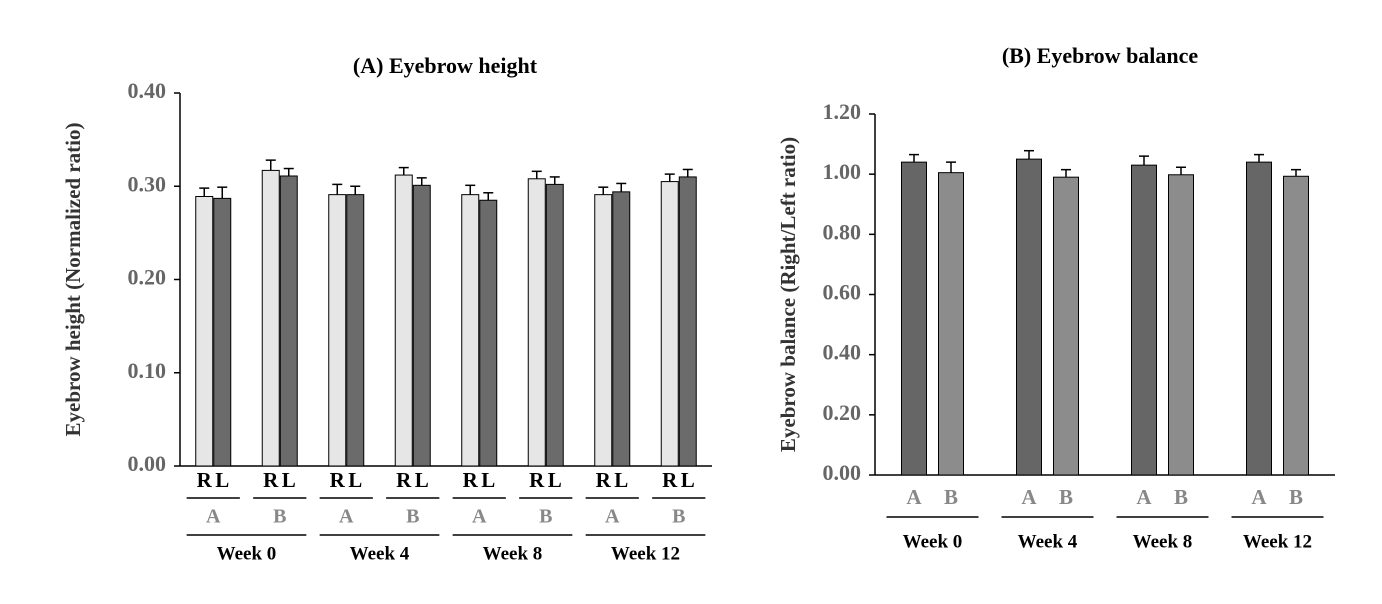  Describe the element at coordinates (1163, 541) in the screenshot. I see `category-label: Week 8` at that location.